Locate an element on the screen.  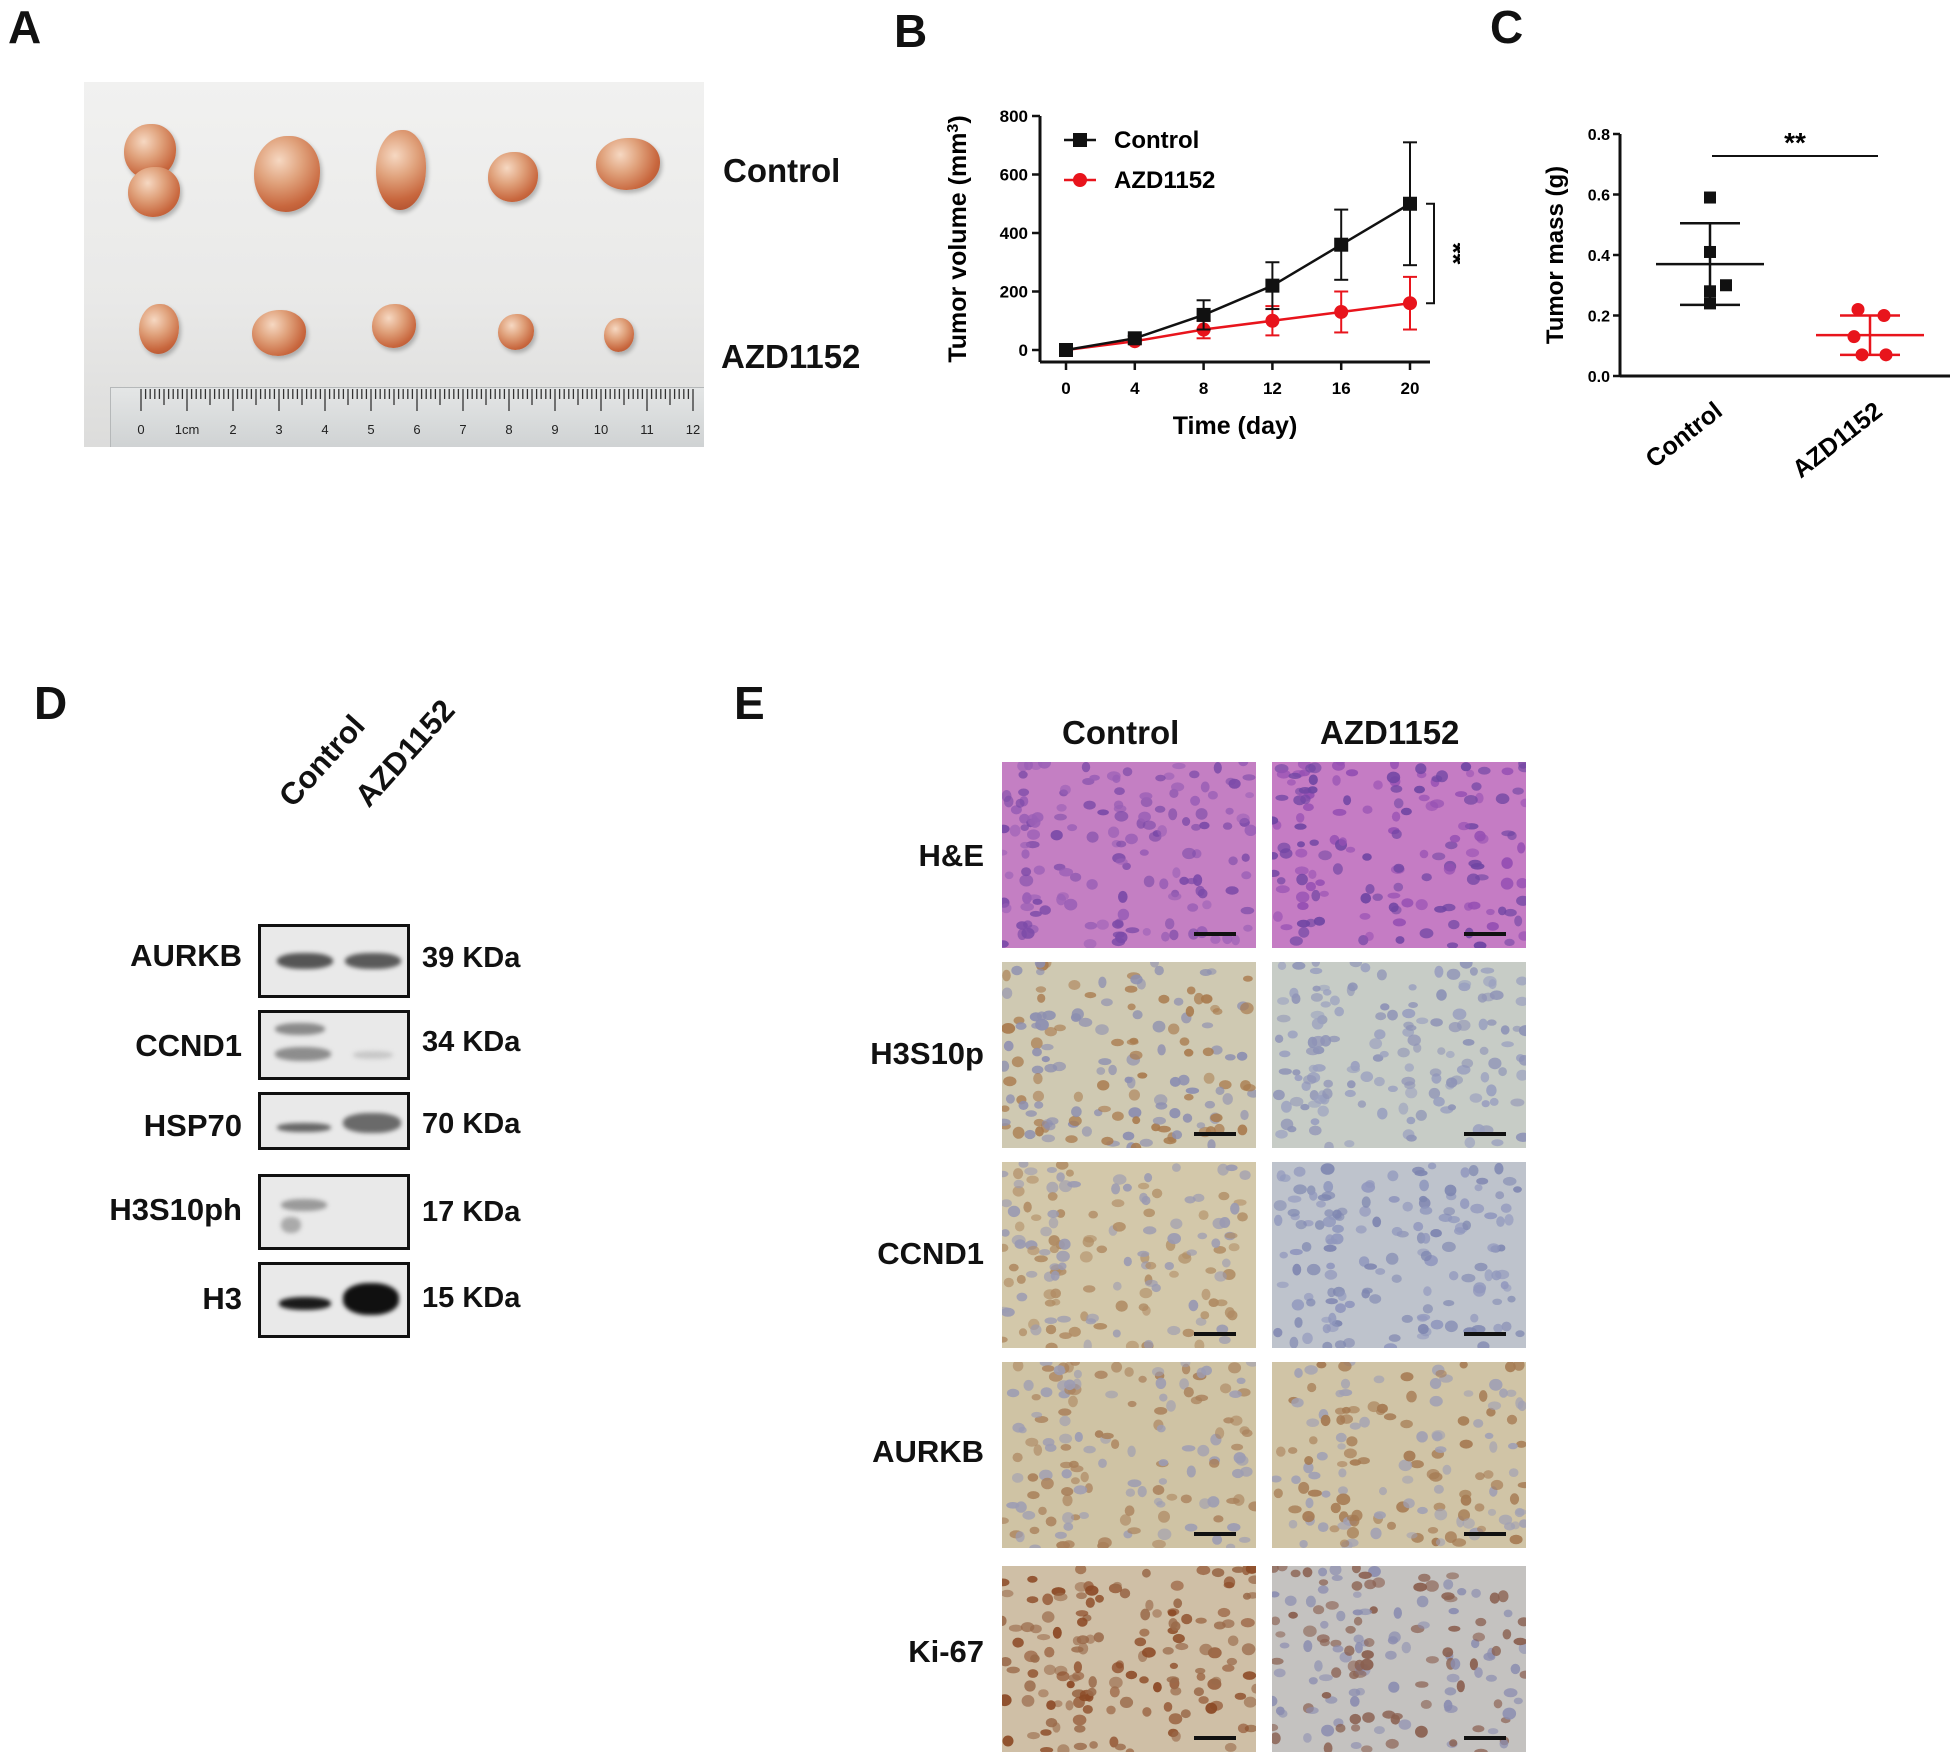
kda-h3: 15 KDa is located at coordinates (471, 1298).